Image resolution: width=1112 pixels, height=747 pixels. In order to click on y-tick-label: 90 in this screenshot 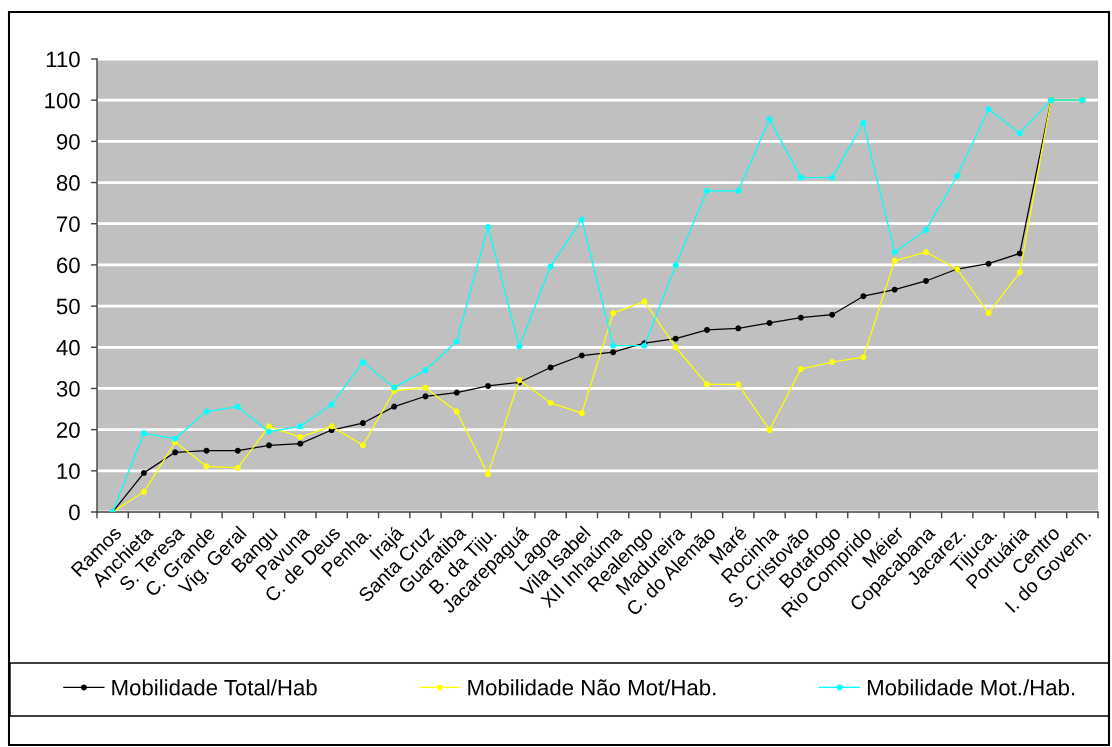, I will do `click(68, 141)`.